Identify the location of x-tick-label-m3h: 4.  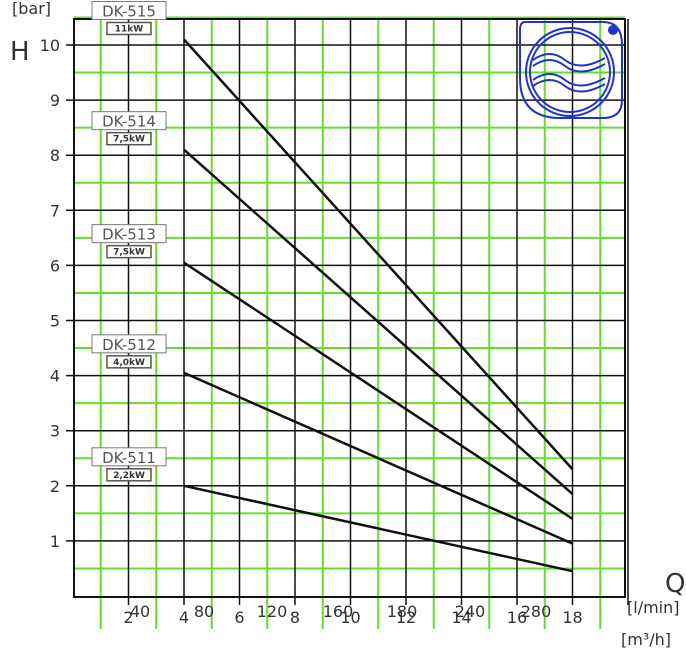
(184, 617).